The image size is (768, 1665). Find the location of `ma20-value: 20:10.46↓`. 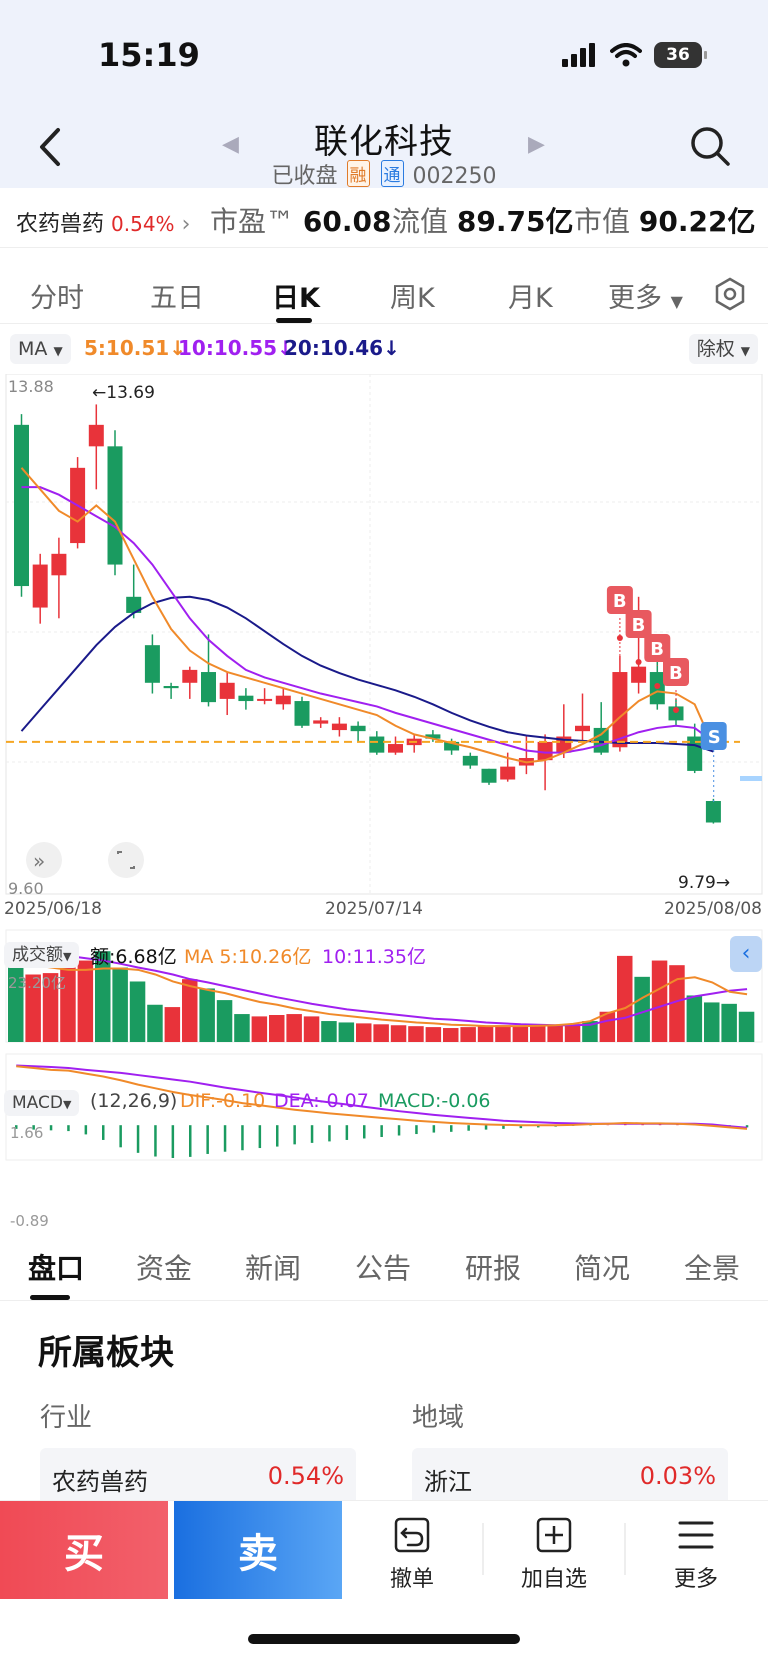

ma20-value: 20:10.46↓ is located at coordinates (342, 348).